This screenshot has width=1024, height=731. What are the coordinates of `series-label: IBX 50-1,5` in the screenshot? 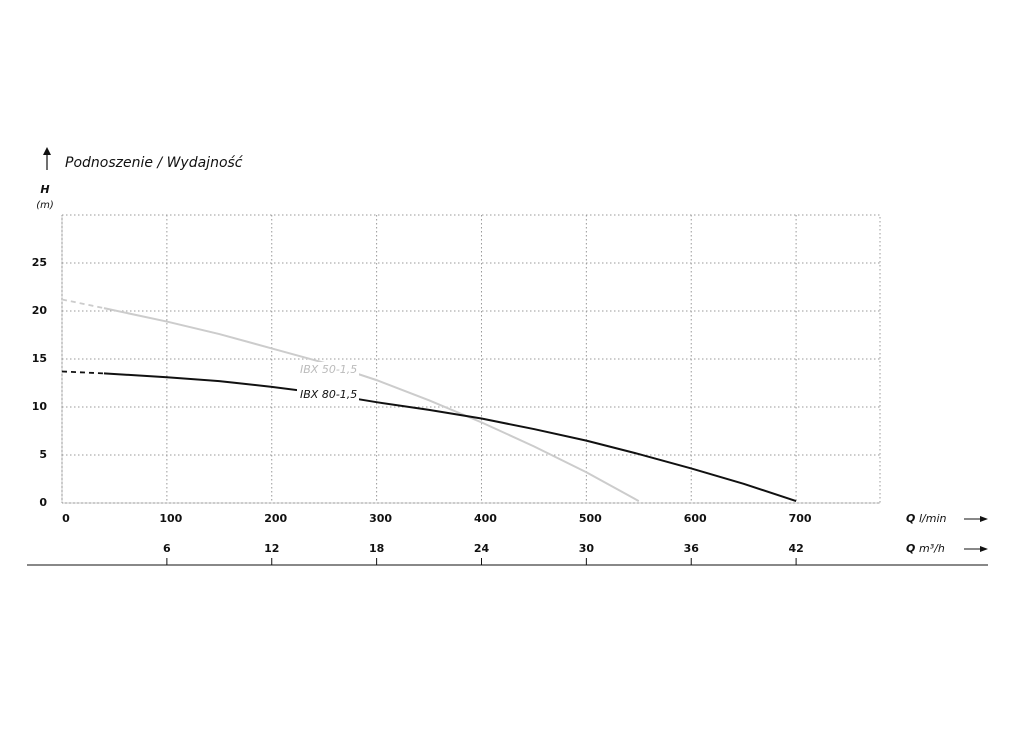 It's located at (328, 369).